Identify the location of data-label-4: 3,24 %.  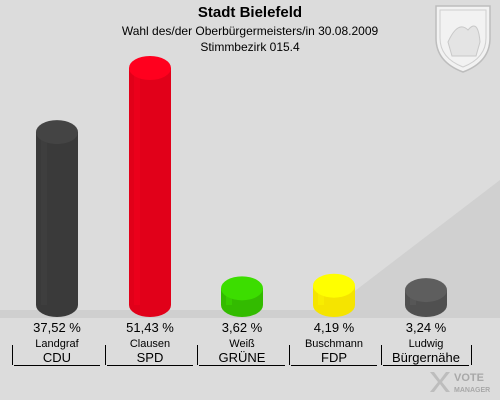
(426, 327).